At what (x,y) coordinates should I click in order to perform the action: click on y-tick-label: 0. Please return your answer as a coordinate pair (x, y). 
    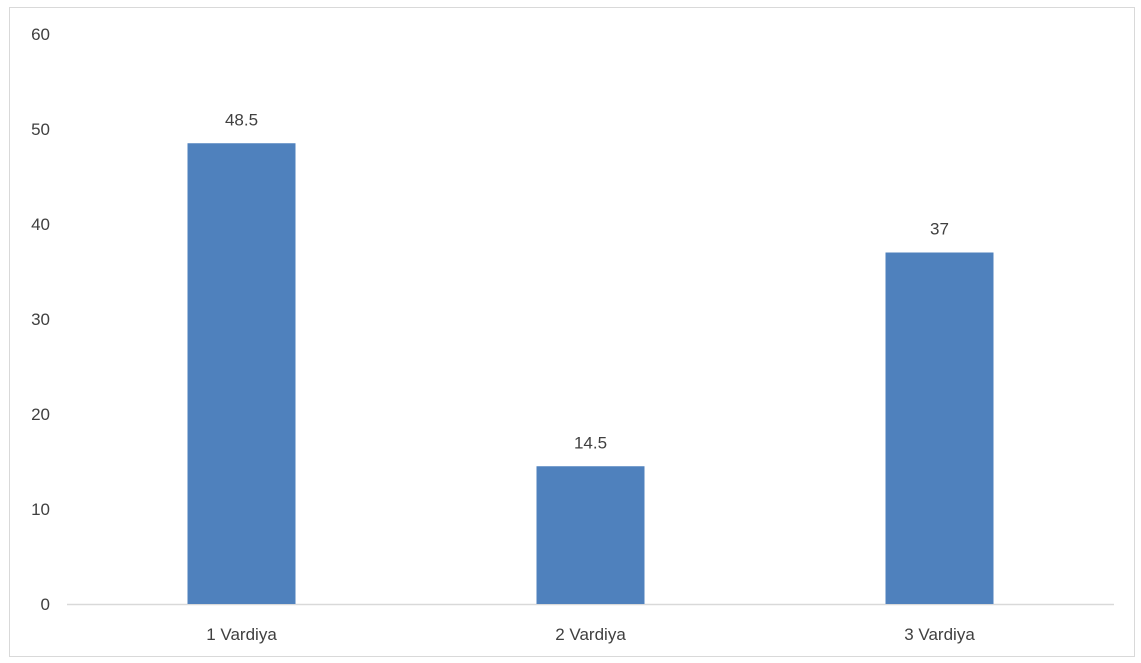
    Looking at the image, I should click on (45, 604).